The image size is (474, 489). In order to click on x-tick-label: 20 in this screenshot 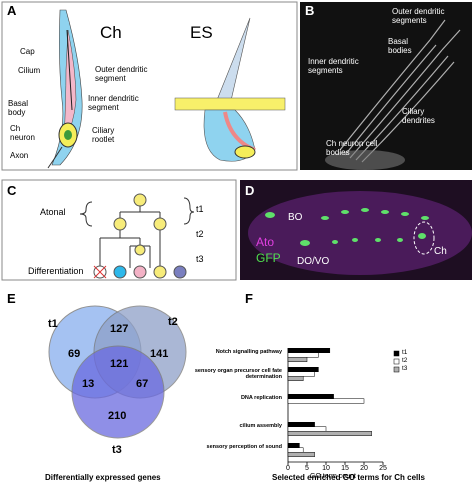, I will do `click(364, 468)`.